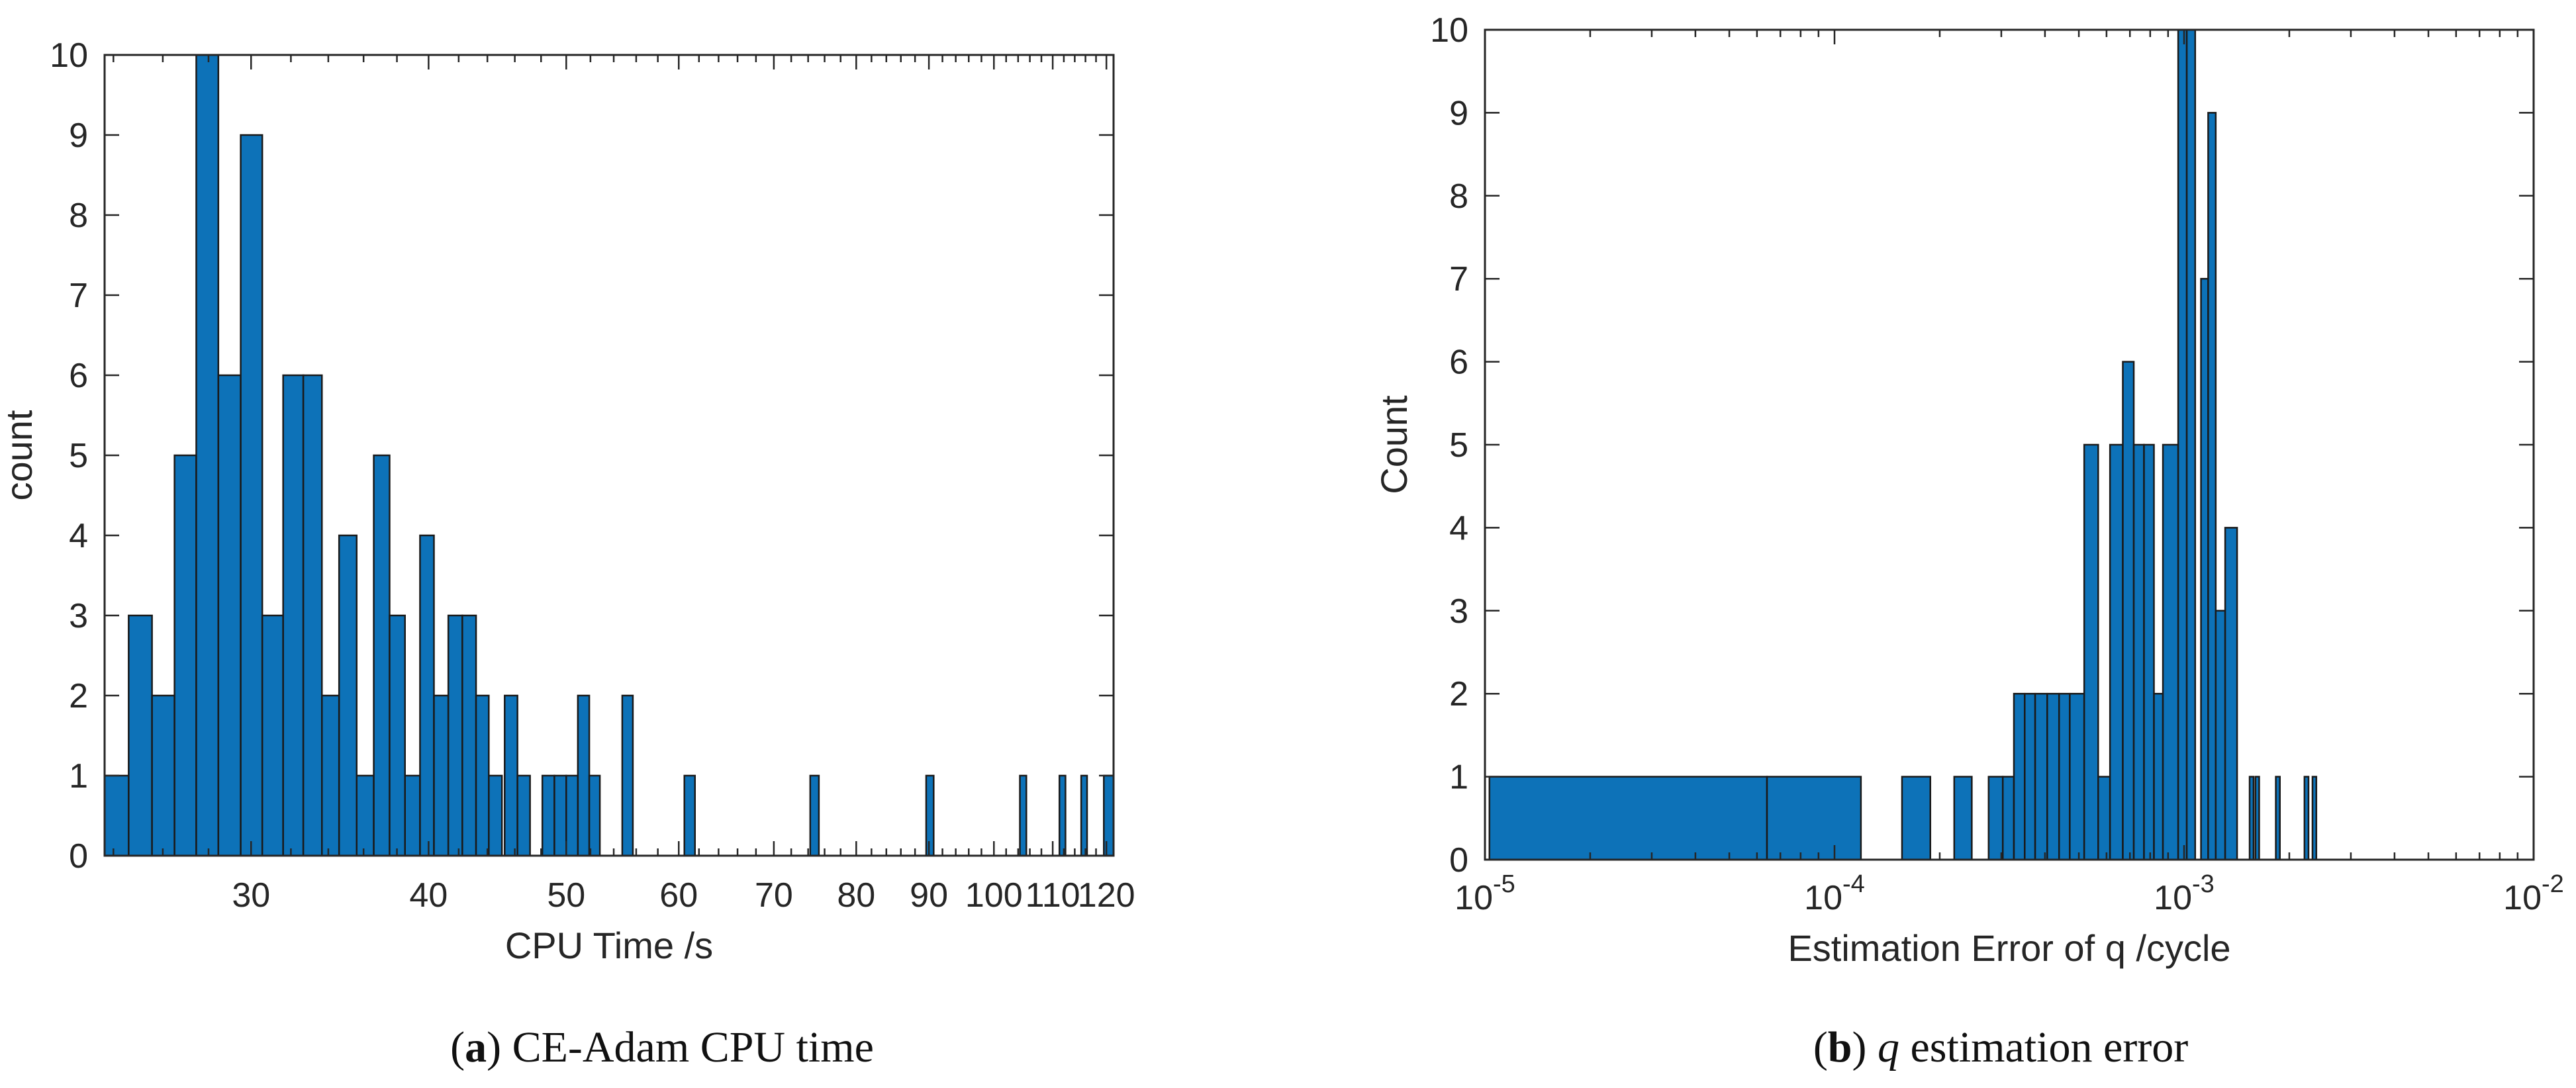 Image resolution: width=2576 pixels, height=1088 pixels. I want to click on caption-b-open: (, so click(1820, 1047).